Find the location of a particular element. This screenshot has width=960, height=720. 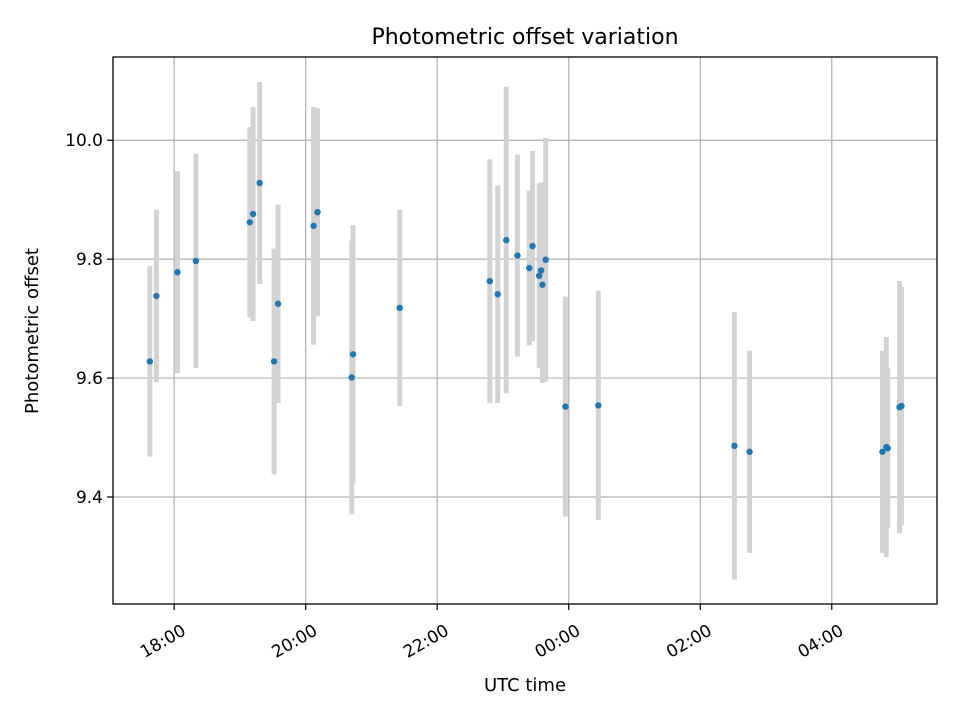

chart-title: Photometric offset variation is located at coordinates (524, 37).